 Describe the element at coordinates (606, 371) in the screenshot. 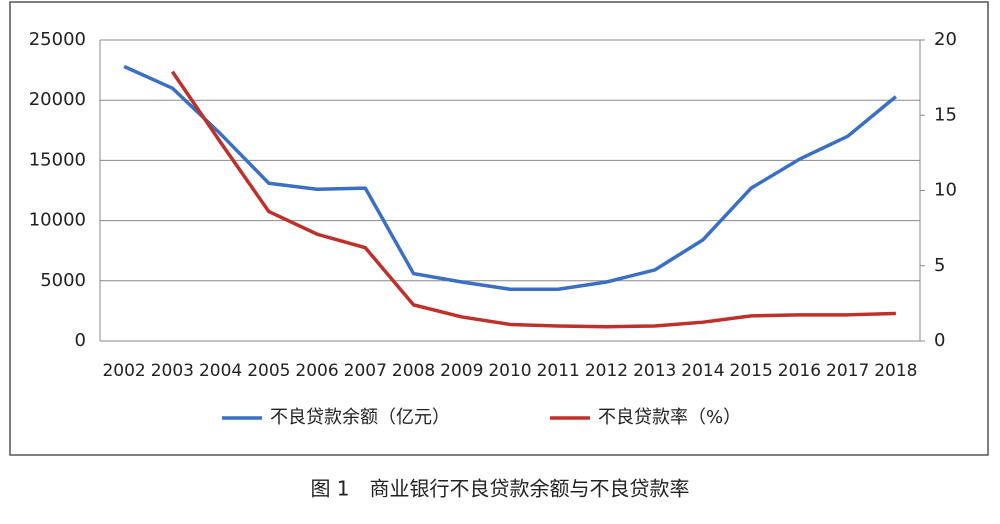

I see `x-tick-label: 2012` at that location.